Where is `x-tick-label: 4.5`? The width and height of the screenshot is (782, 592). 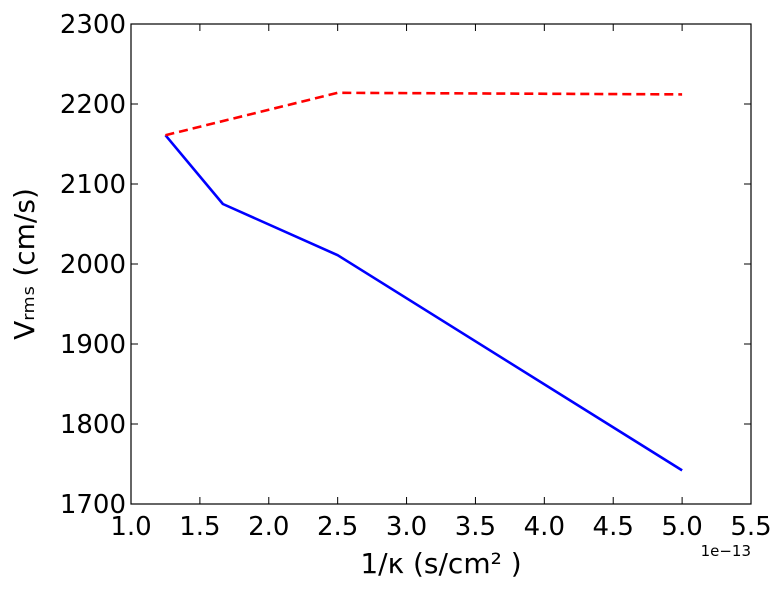
x-tick-label: 4.5 is located at coordinates (613, 527).